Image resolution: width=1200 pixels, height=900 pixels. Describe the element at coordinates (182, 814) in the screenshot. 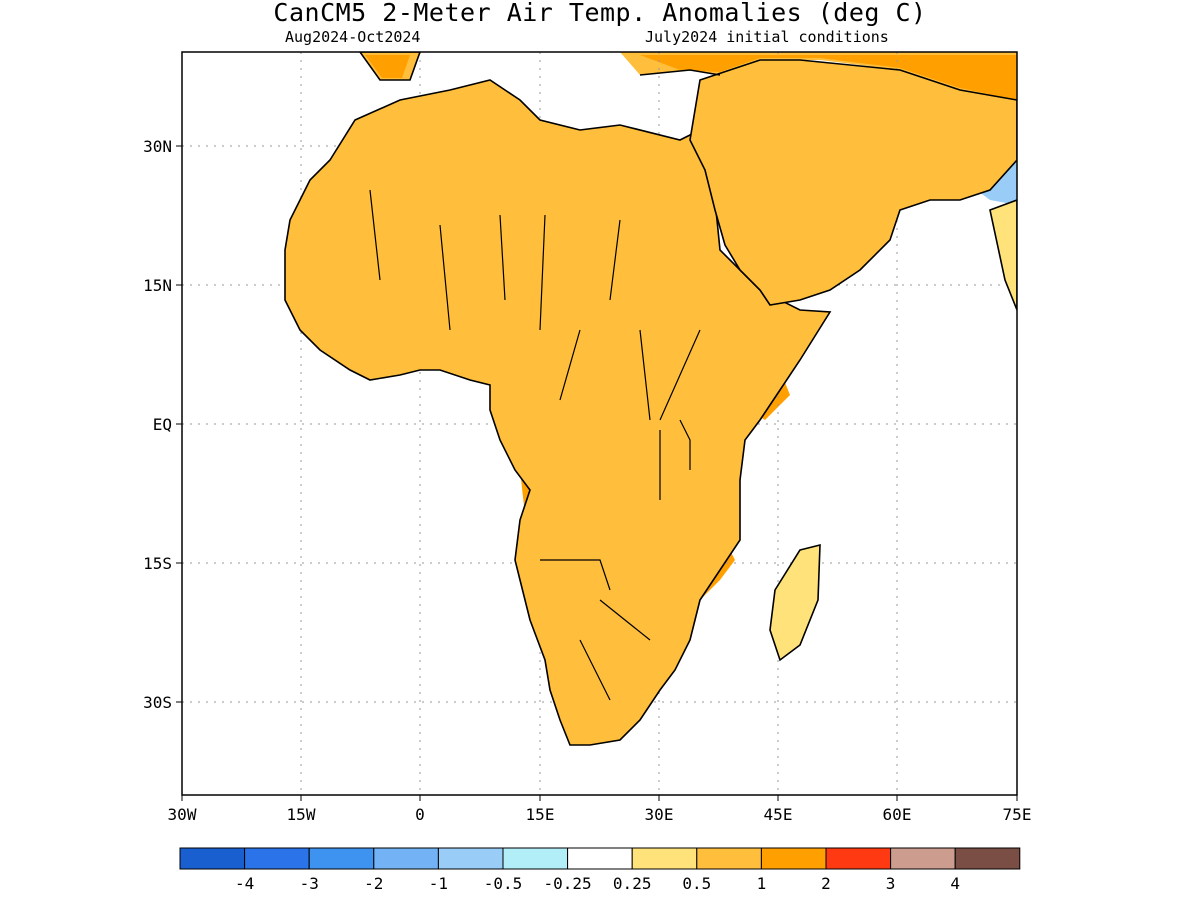

I see `x-tick-30w: 30W` at that location.